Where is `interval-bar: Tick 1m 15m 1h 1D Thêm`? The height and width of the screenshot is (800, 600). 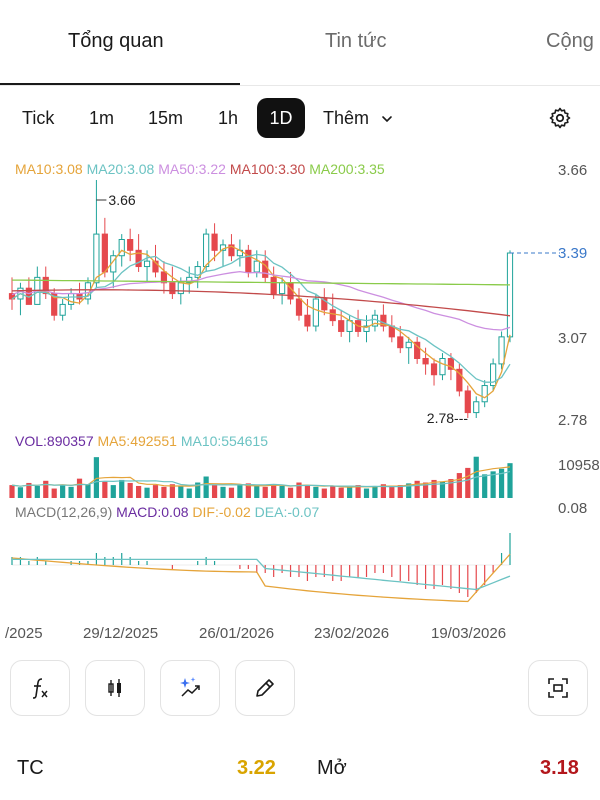 interval-bar: Tick 1m 15m 1h 1D Thêm is located at coordinates (300, 119).